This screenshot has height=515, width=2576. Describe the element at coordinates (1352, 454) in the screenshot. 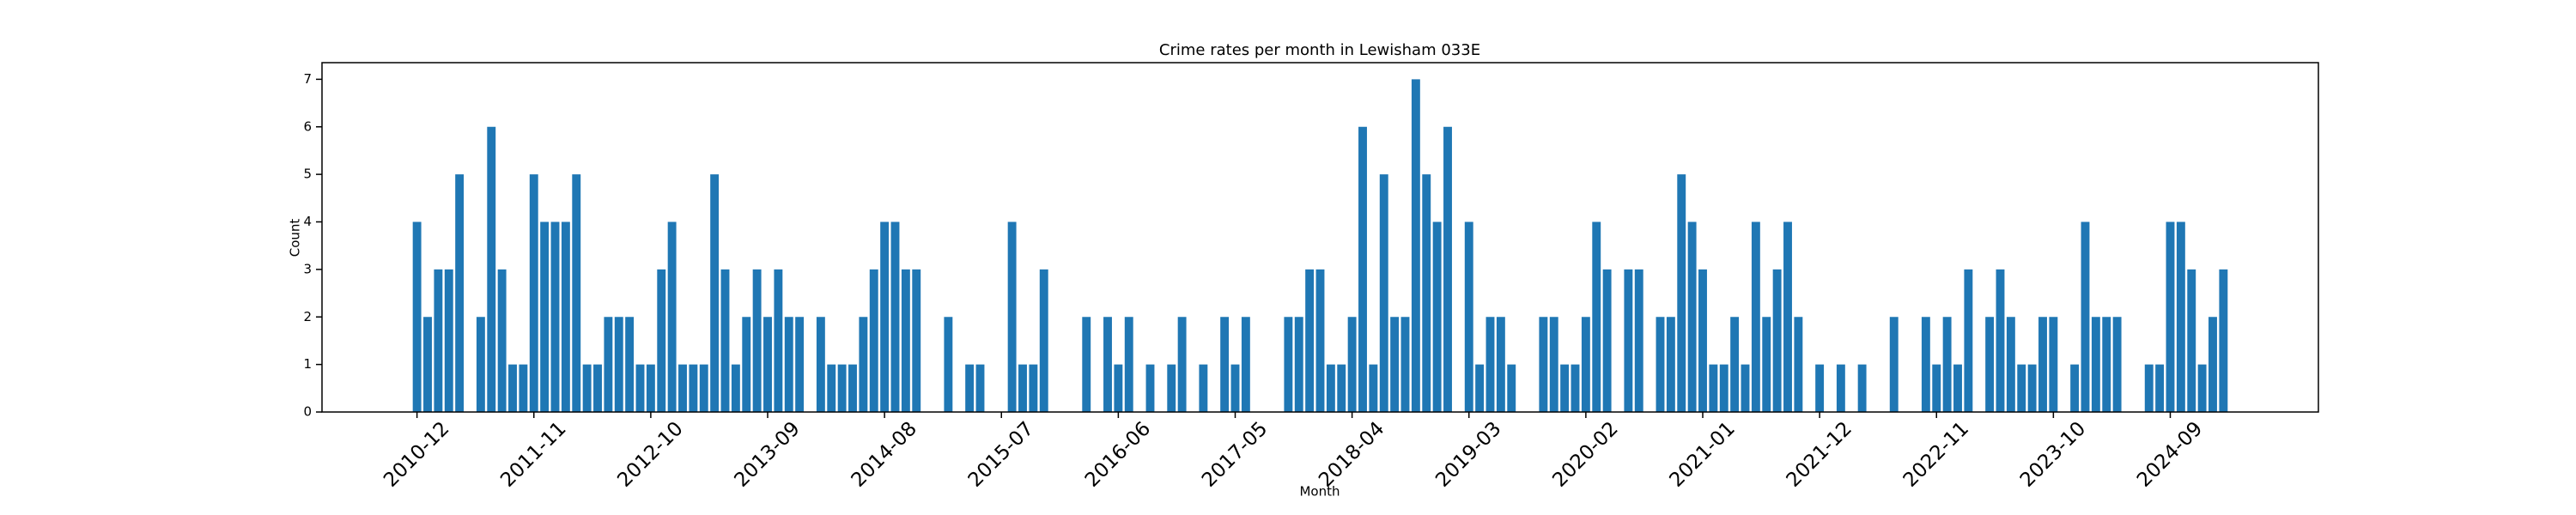

I see `x-tick-label: 2018-04` at that location.